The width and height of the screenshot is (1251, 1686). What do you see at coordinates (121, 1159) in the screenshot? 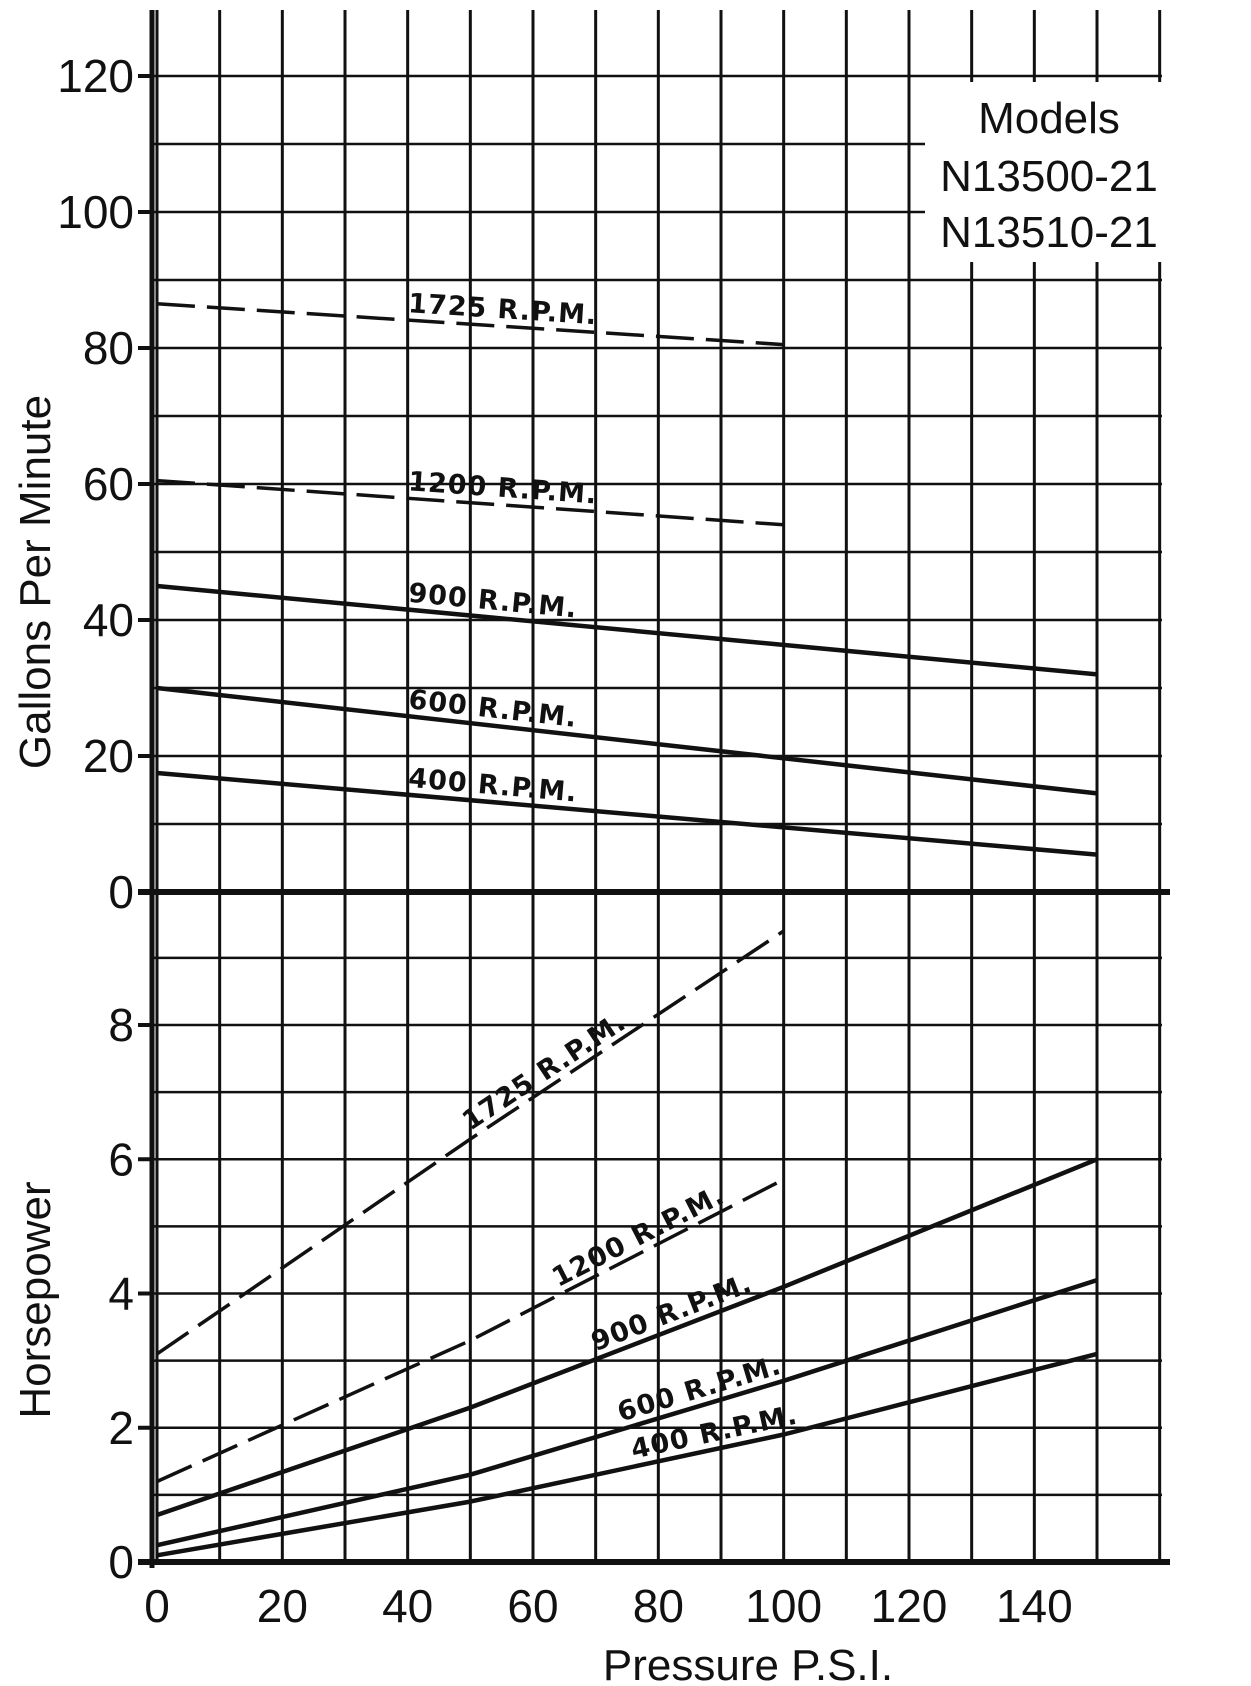
I see `y-tick-label: 6` at bounding box center [121, 1159].